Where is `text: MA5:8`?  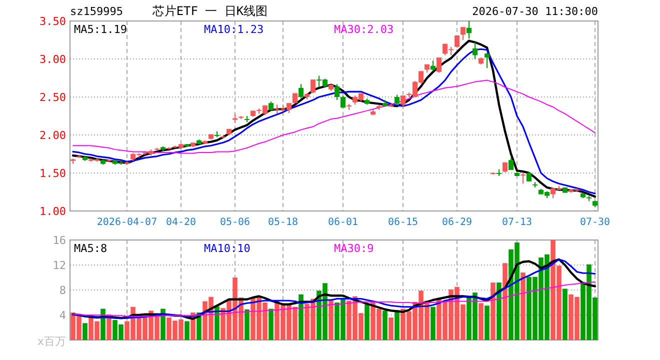 text: MA5:8 is located at coordinates (91, 248).